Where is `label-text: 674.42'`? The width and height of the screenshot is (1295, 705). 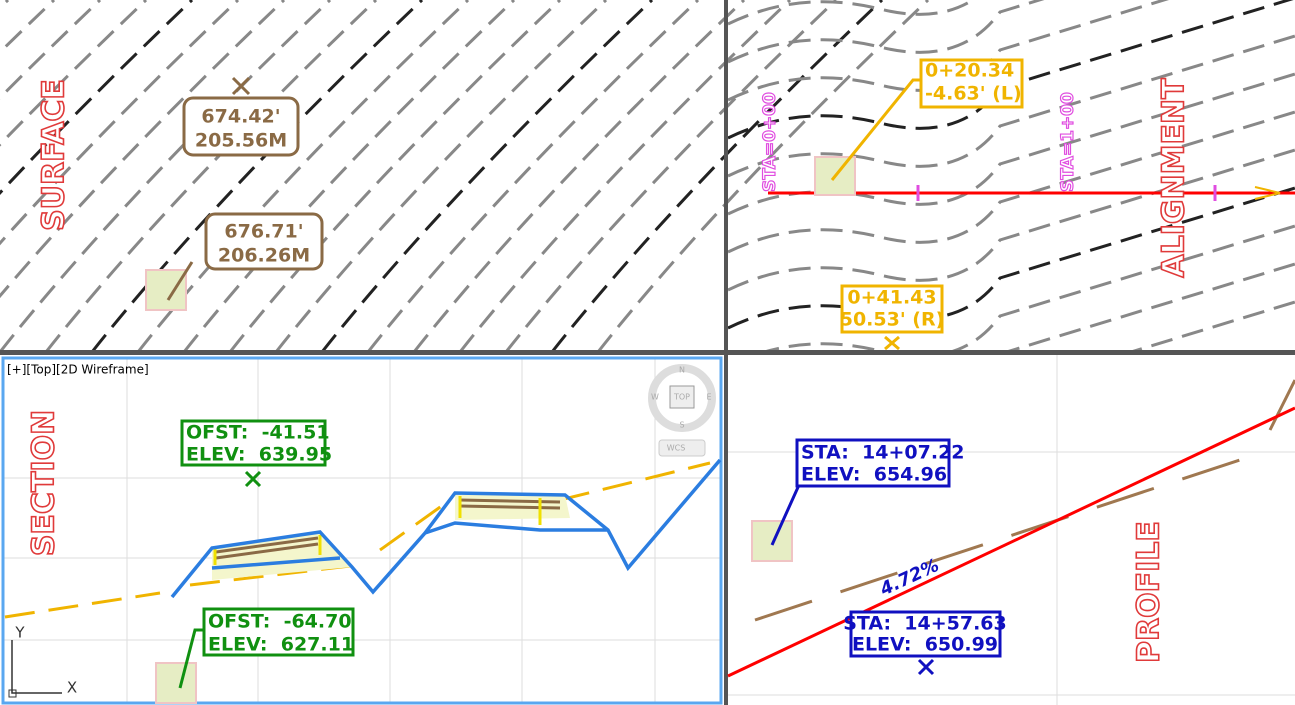 label-text: 674.42' is located at coordinates (240, 117).